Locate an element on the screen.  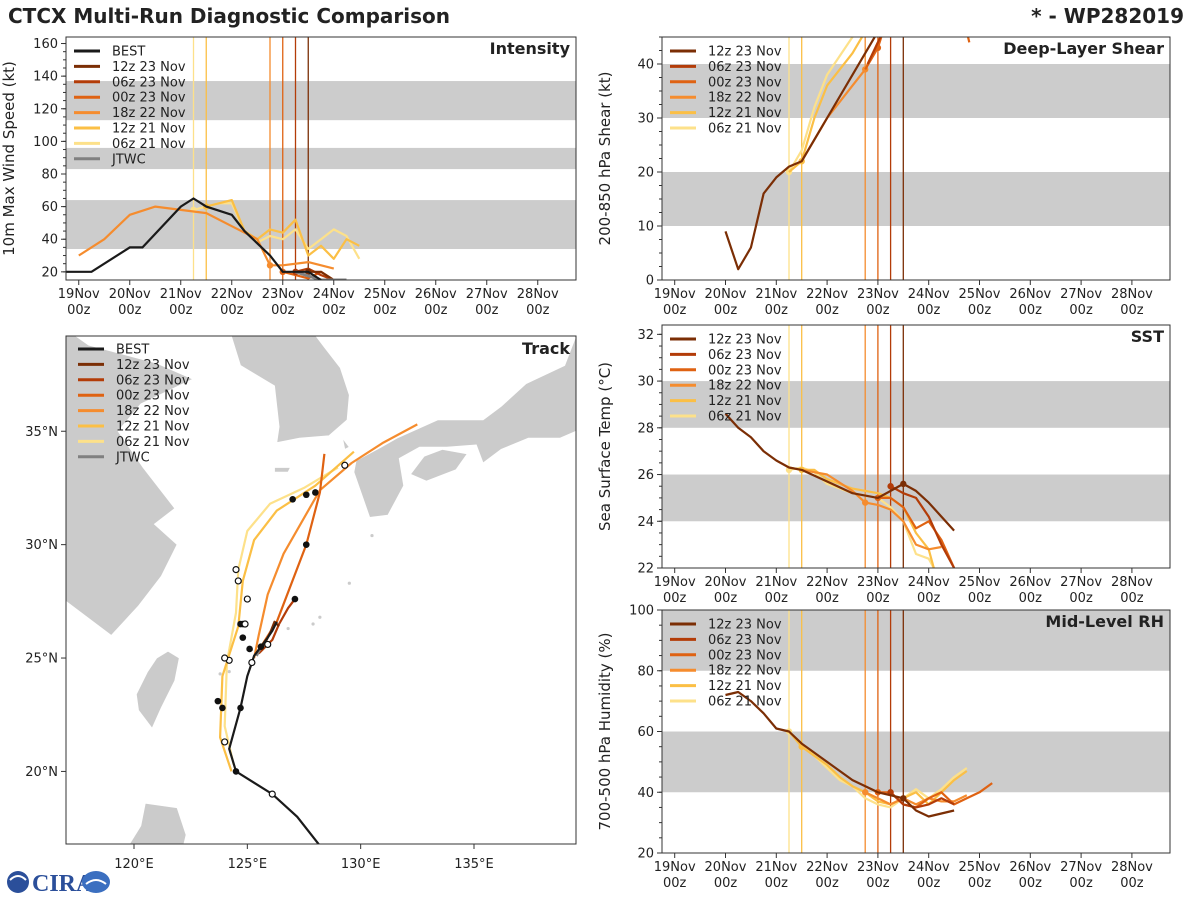
x-tick-label-date: 21Nov is located at coordinates (776, 867).